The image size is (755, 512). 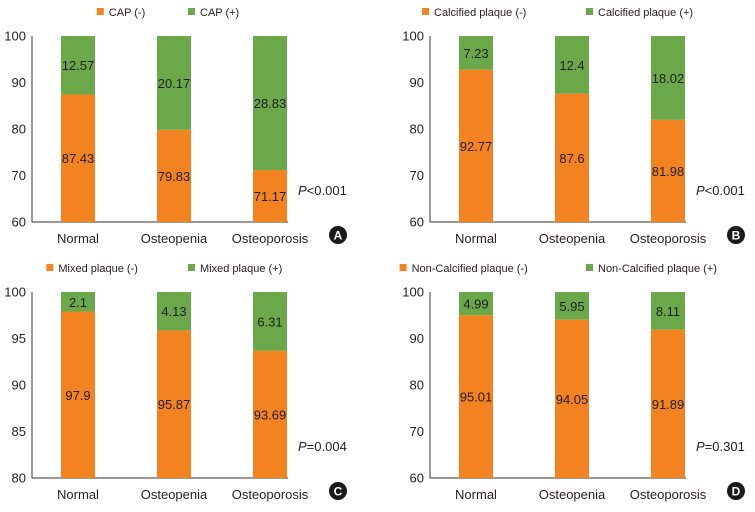 I want to click on legend: Mixed plaque (-) Mixed plaque (+), so click(x=164, y=269).